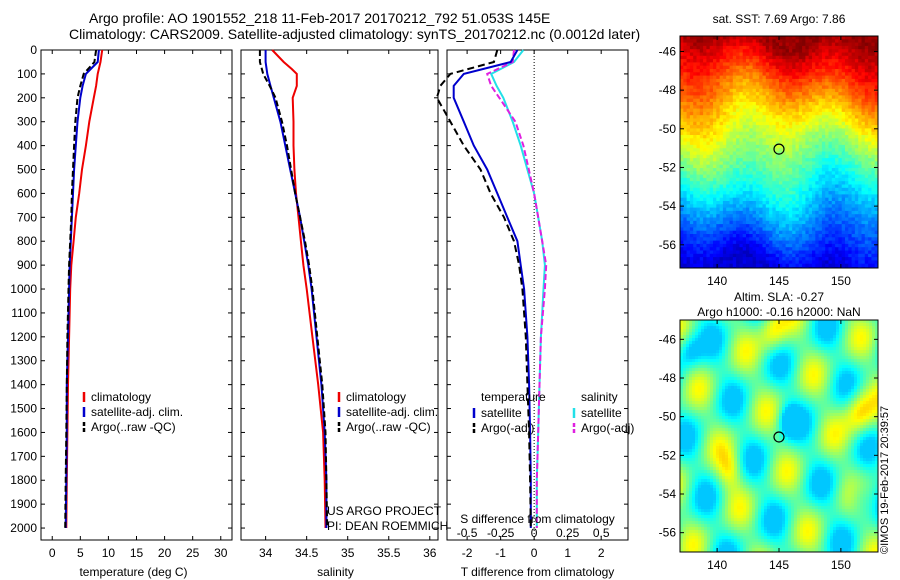 The image size is (900, 580). I want to click on temperature-legend-label: satellite-adj. clim., so click(137, 412).